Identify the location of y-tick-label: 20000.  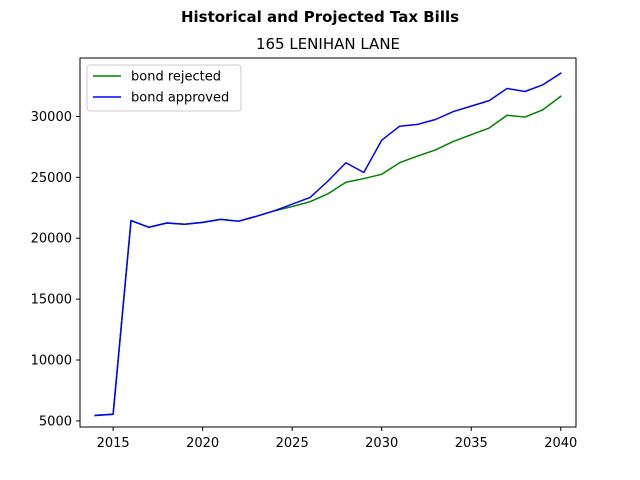
(51, 239).